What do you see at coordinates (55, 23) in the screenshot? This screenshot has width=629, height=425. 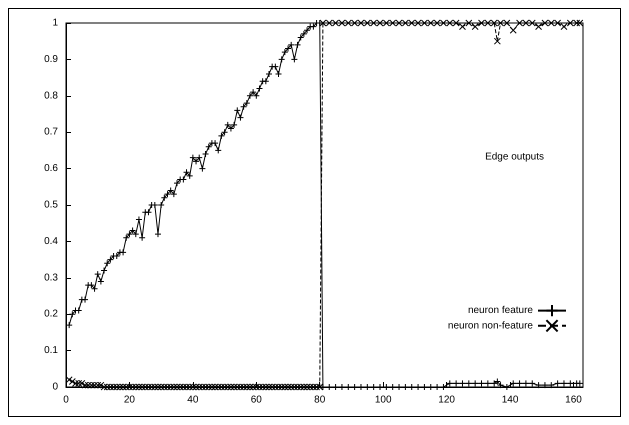 I see `y-tick-label: 1` at bounding box center [55, 23].